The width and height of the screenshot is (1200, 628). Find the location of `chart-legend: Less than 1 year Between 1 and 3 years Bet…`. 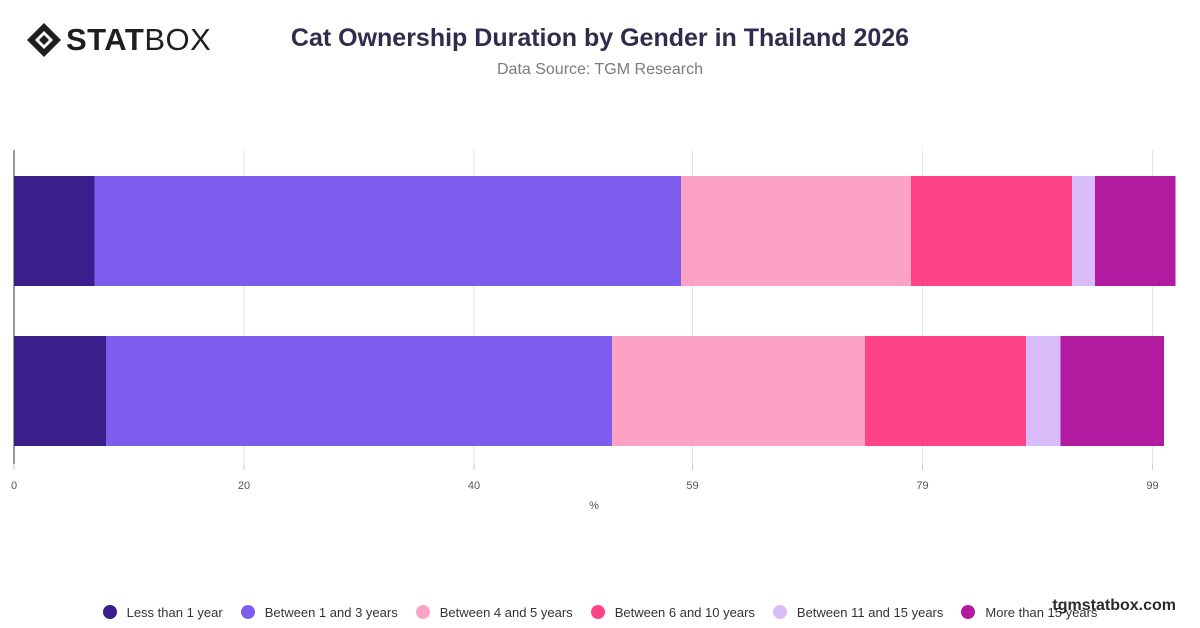

chart-legend: Less than 1 year Between 1 and 3 years Bet… is located at coordinates (600, 612).